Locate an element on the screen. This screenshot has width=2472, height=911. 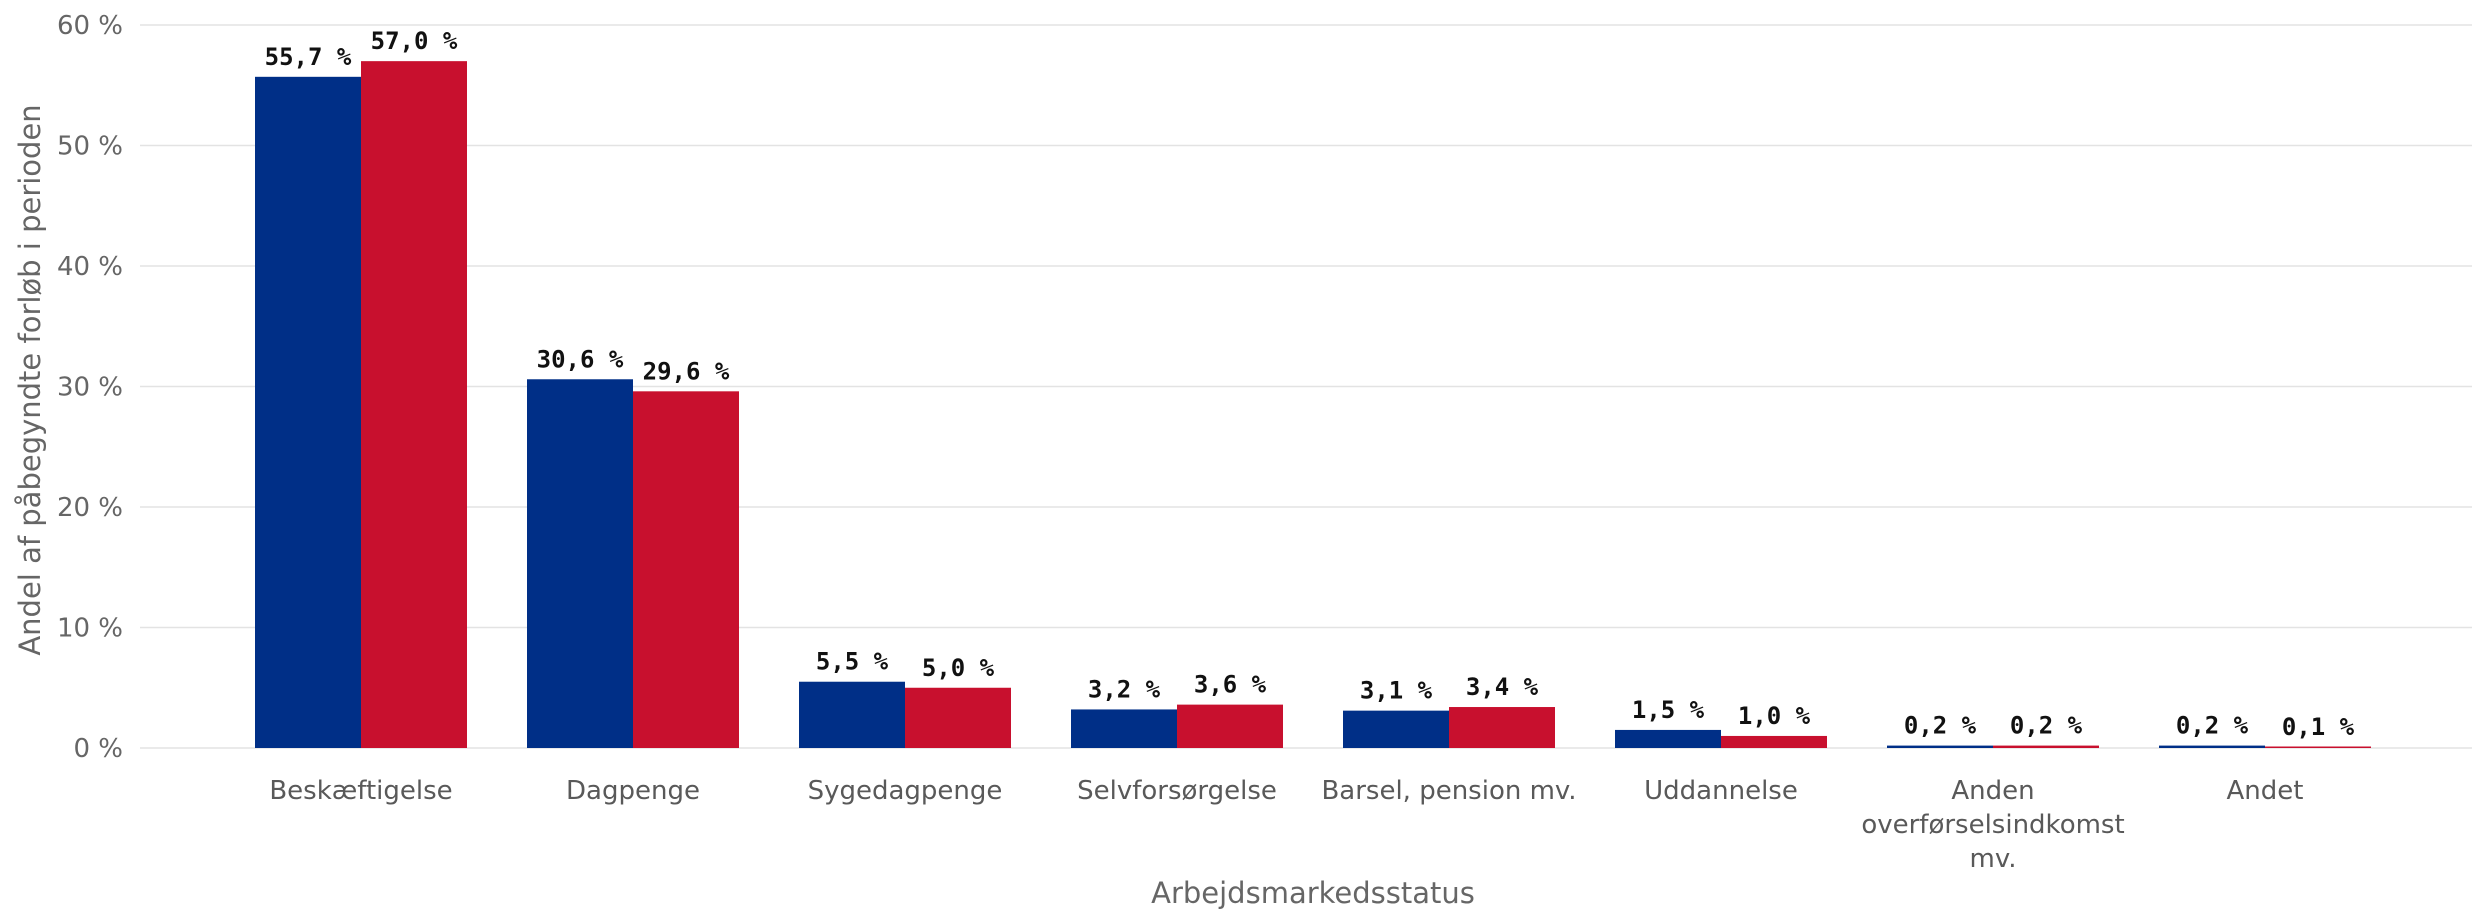
data-label: 3,4 % is located at coordinates (1502, 687).